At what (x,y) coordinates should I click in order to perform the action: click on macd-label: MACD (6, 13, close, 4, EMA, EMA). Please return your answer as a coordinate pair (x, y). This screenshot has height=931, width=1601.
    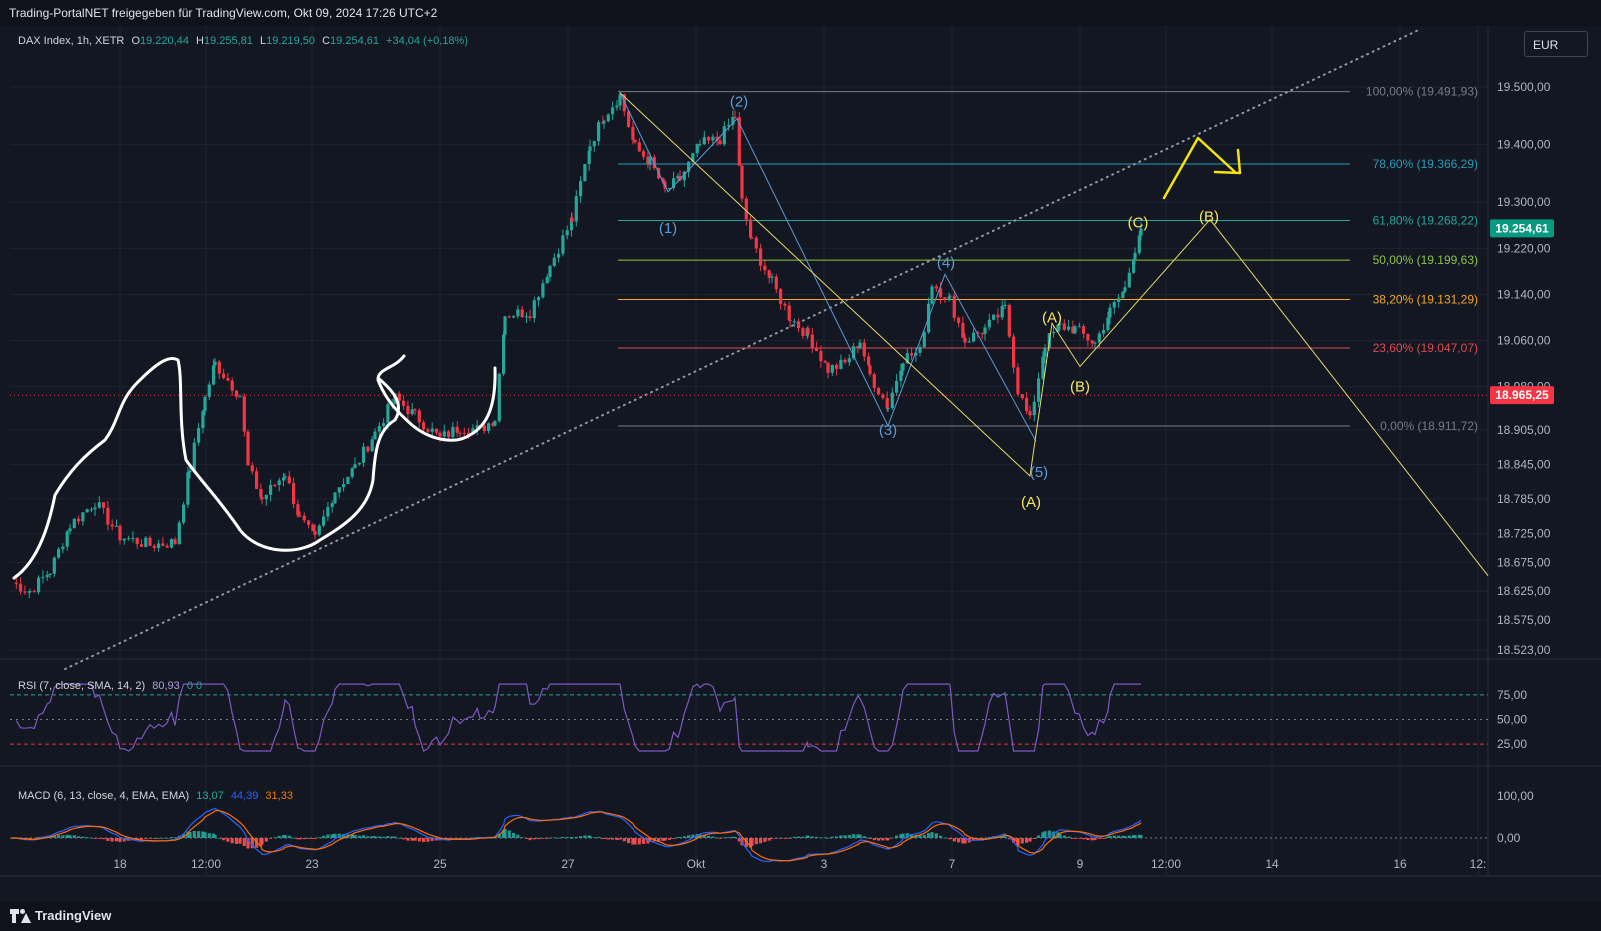
    Looking at the image, I should click on (104, 796).